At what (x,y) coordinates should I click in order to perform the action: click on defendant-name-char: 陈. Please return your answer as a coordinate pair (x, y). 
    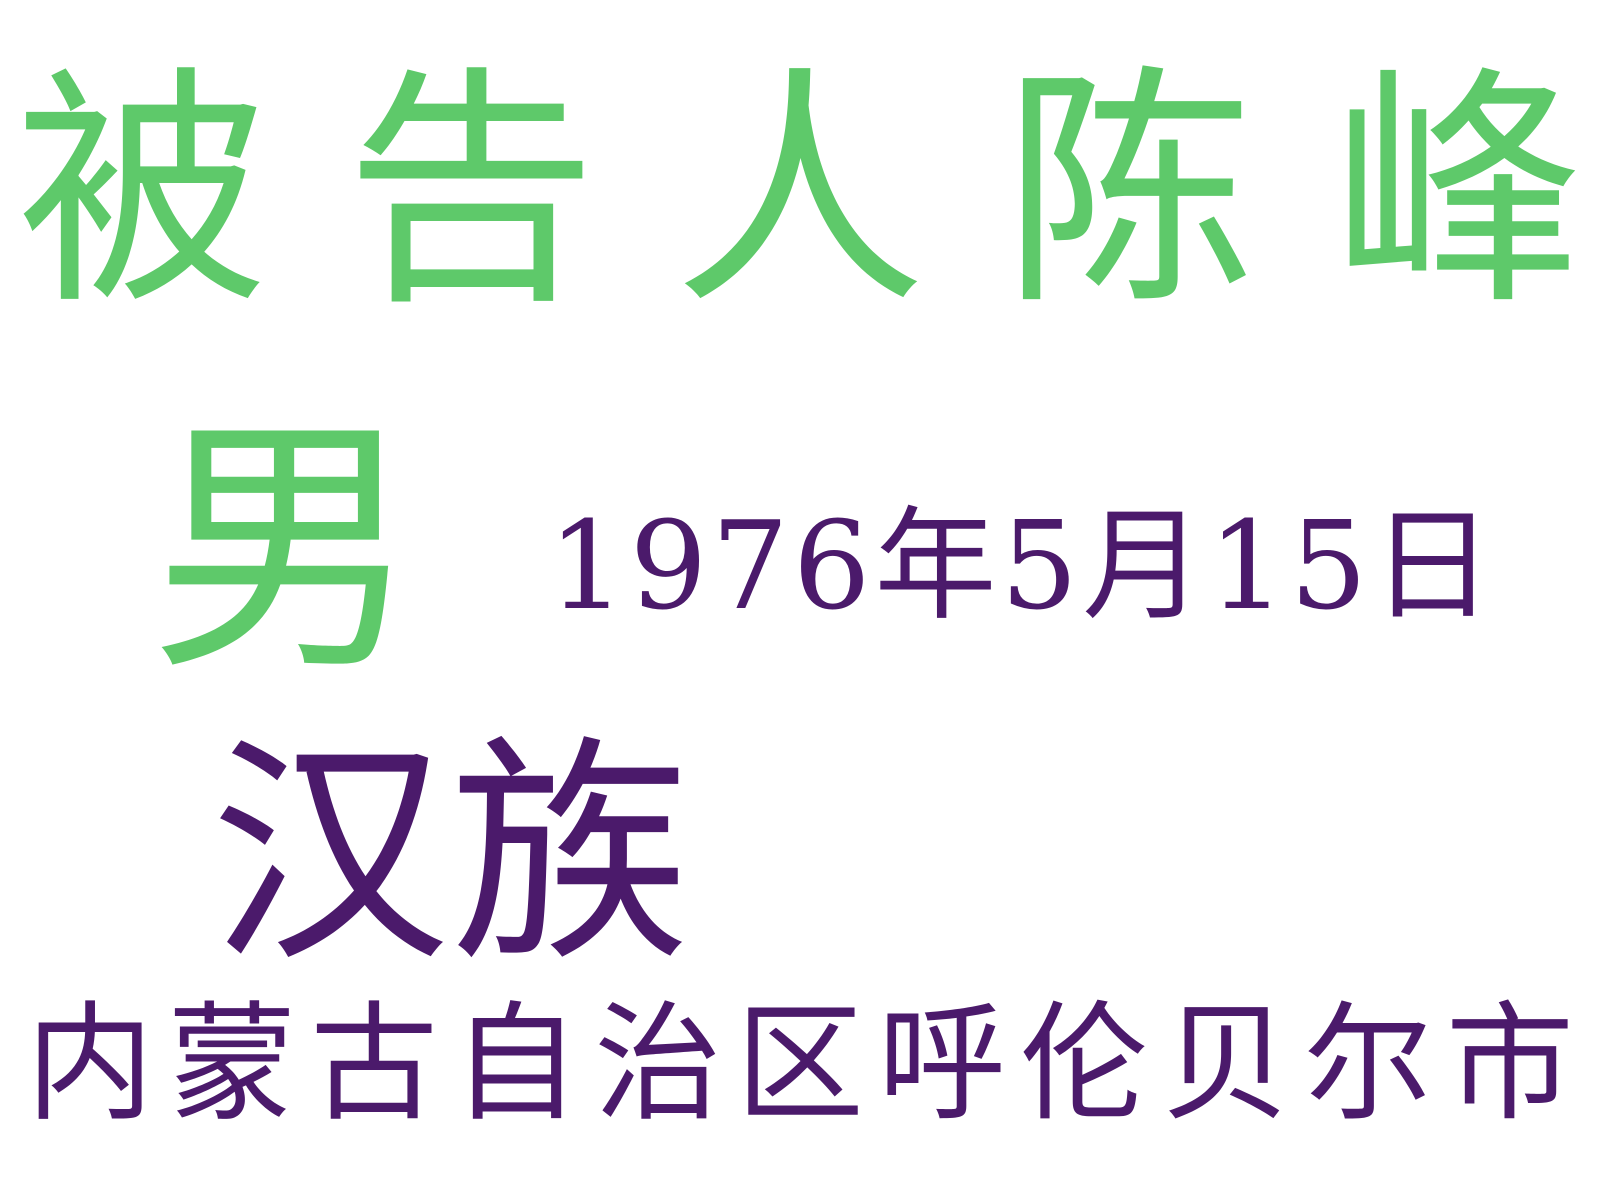
    Looking at the image, I should click on (1129, 192).